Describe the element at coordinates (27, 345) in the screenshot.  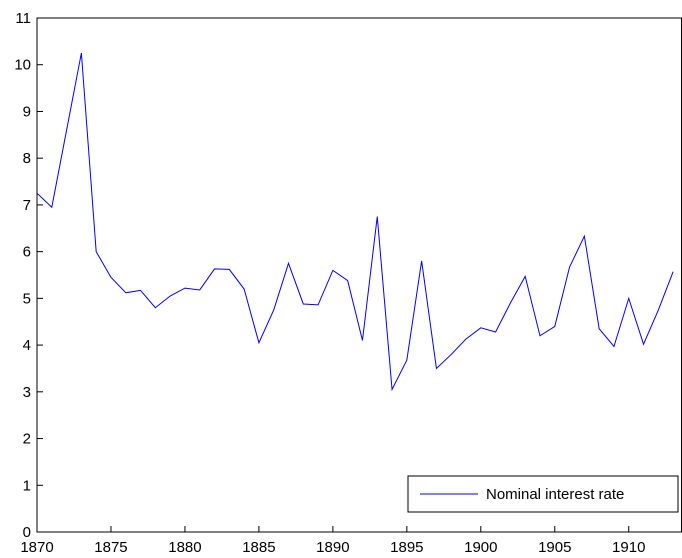
I see `y-tick-label: 4` at that location.